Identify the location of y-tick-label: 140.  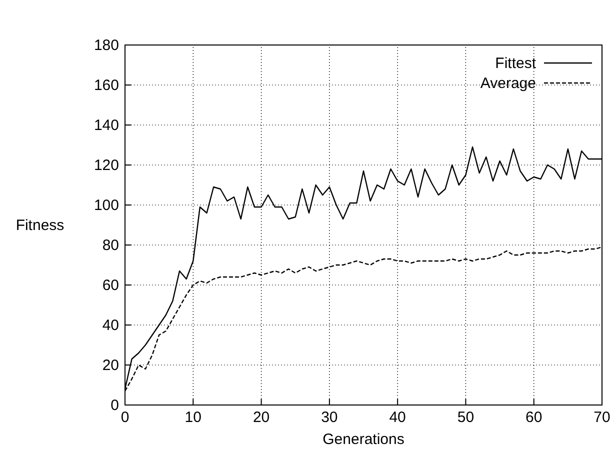
(106, 125).